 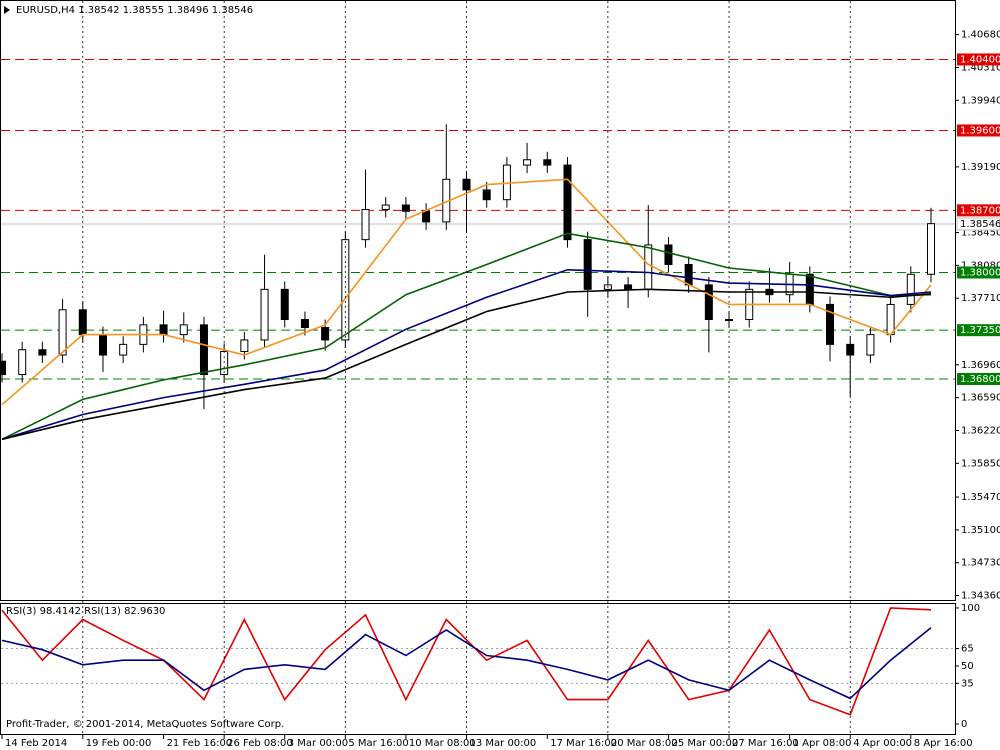 What do you see at coordinates (980, 67) in the screenshot?
I see `y-tick-label: 1.40310` at bounding box center [980, 67].